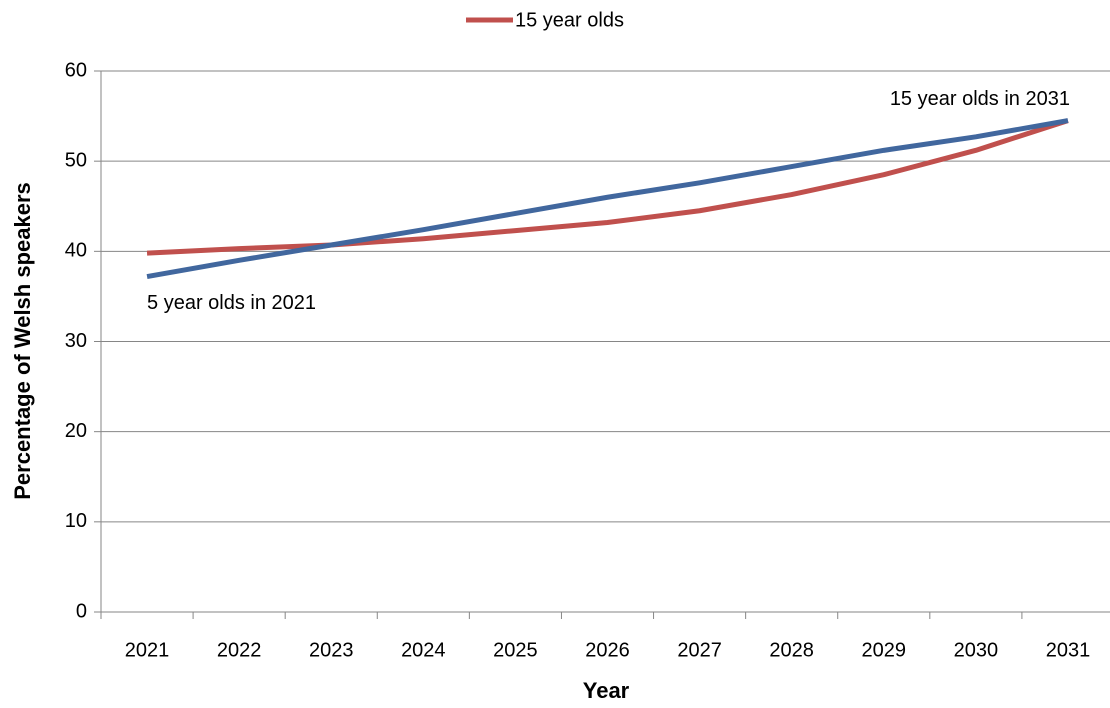 The width and height of the screenshot is (1110, 708). I want to click on x-tick-label: 2024, so click(423, 650).